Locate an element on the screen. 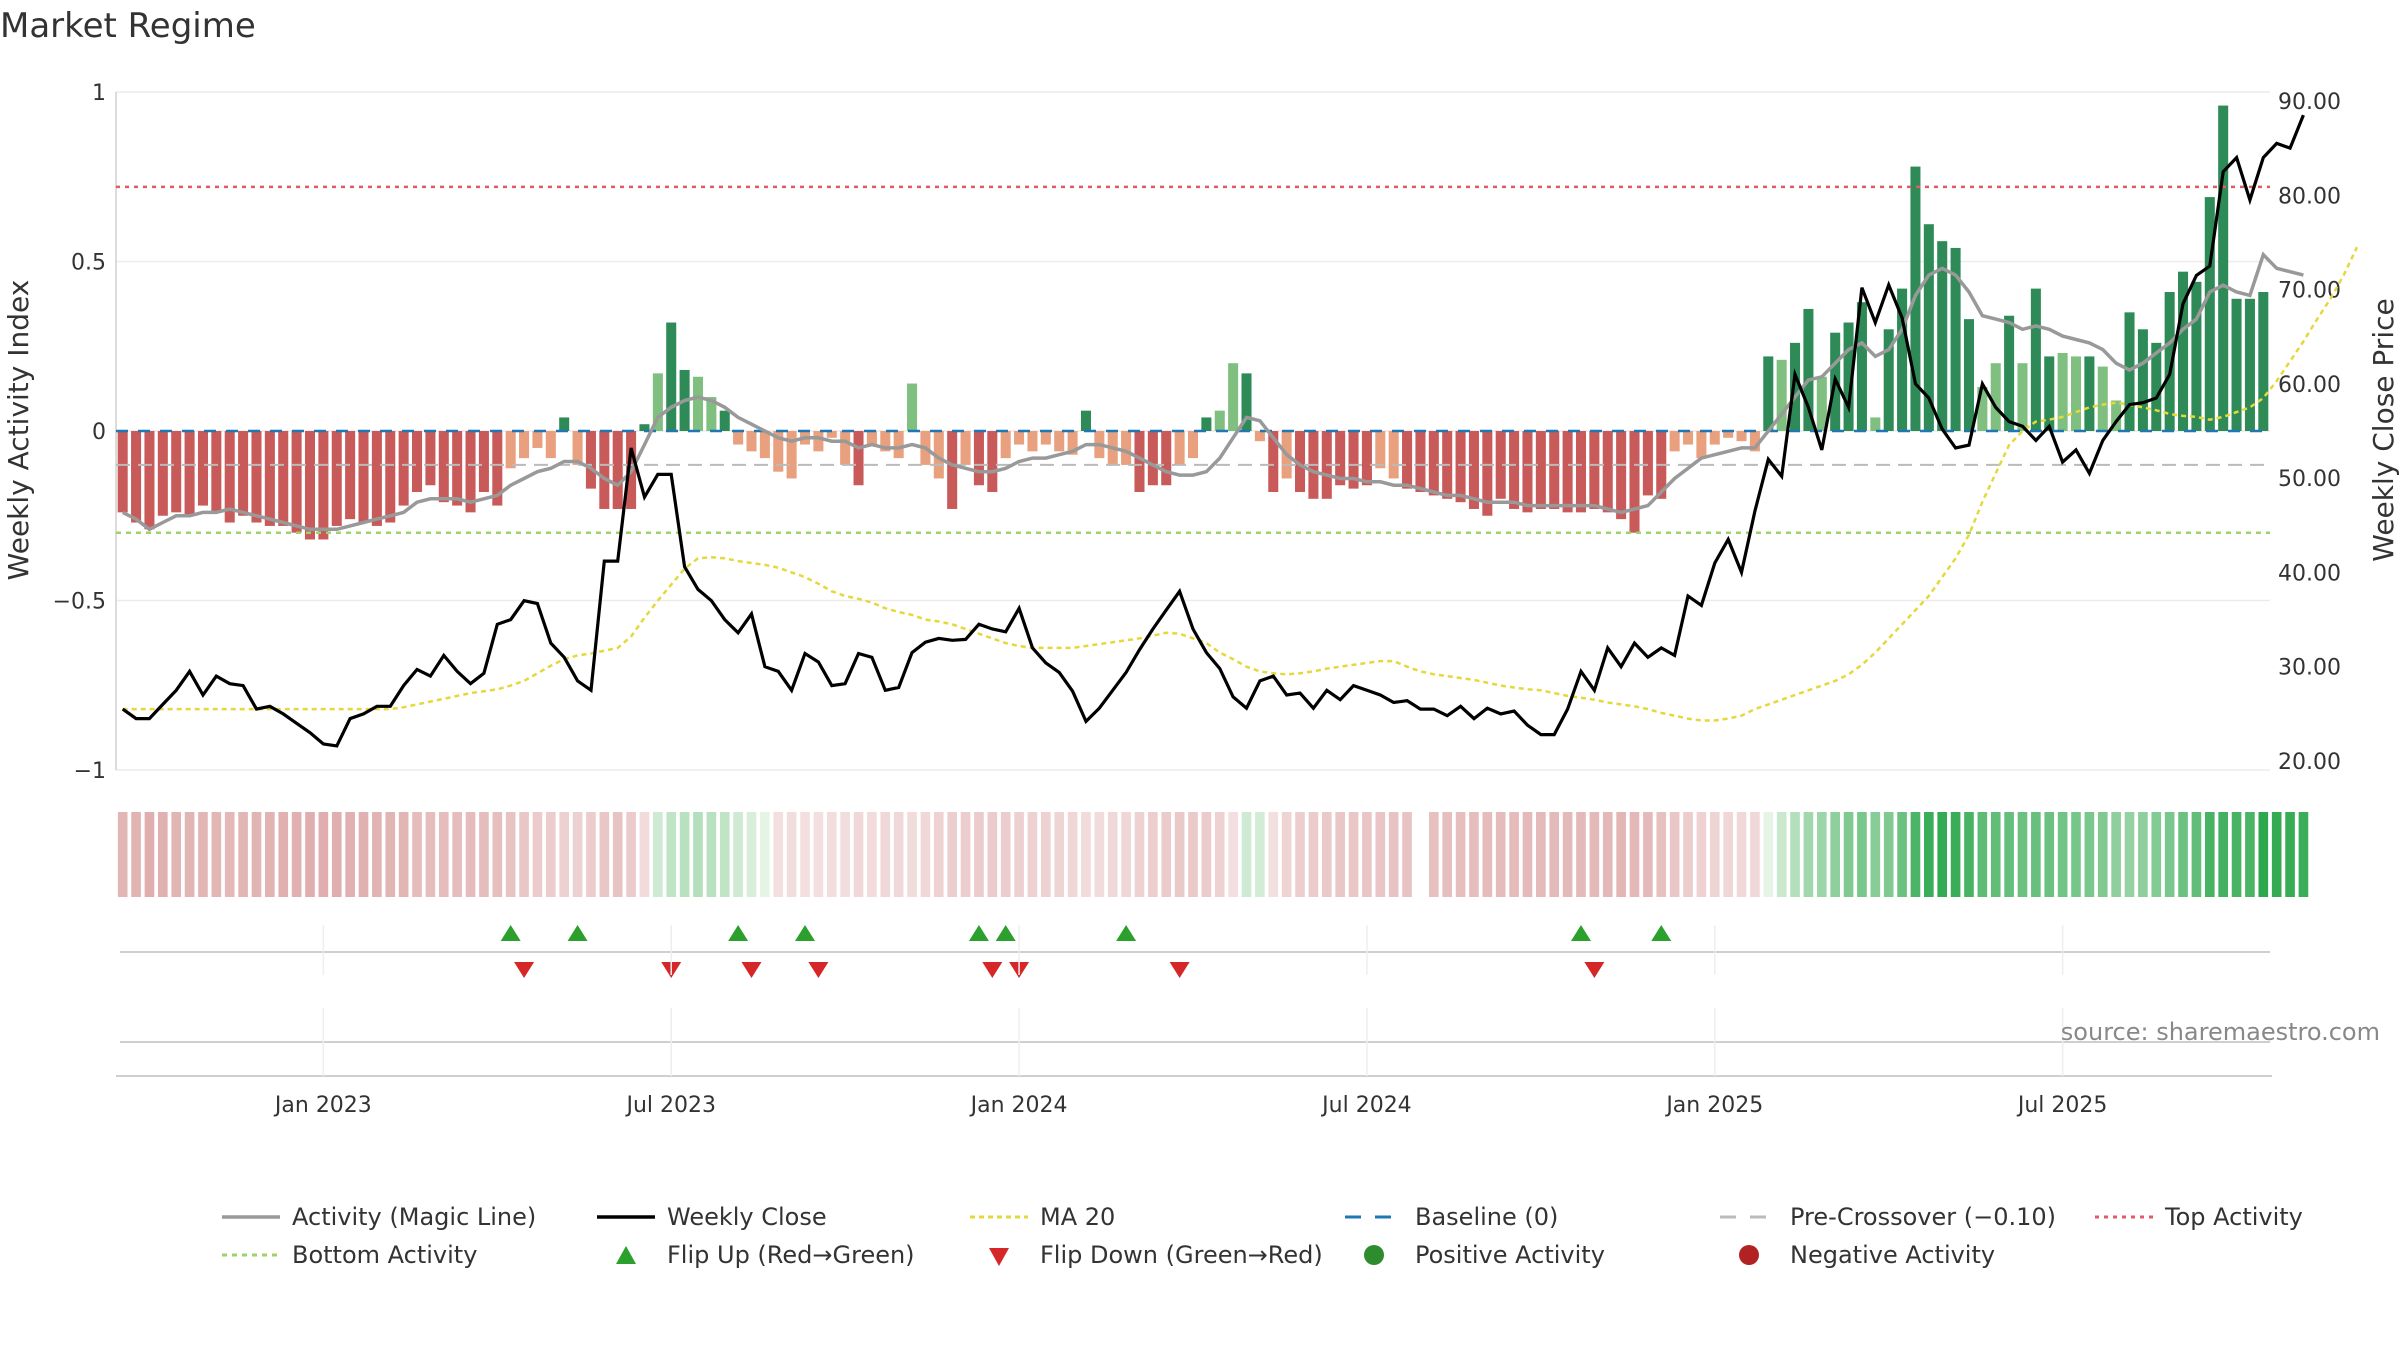  legend-item: Baseline (0) is located at coordinates (1451, 1217).